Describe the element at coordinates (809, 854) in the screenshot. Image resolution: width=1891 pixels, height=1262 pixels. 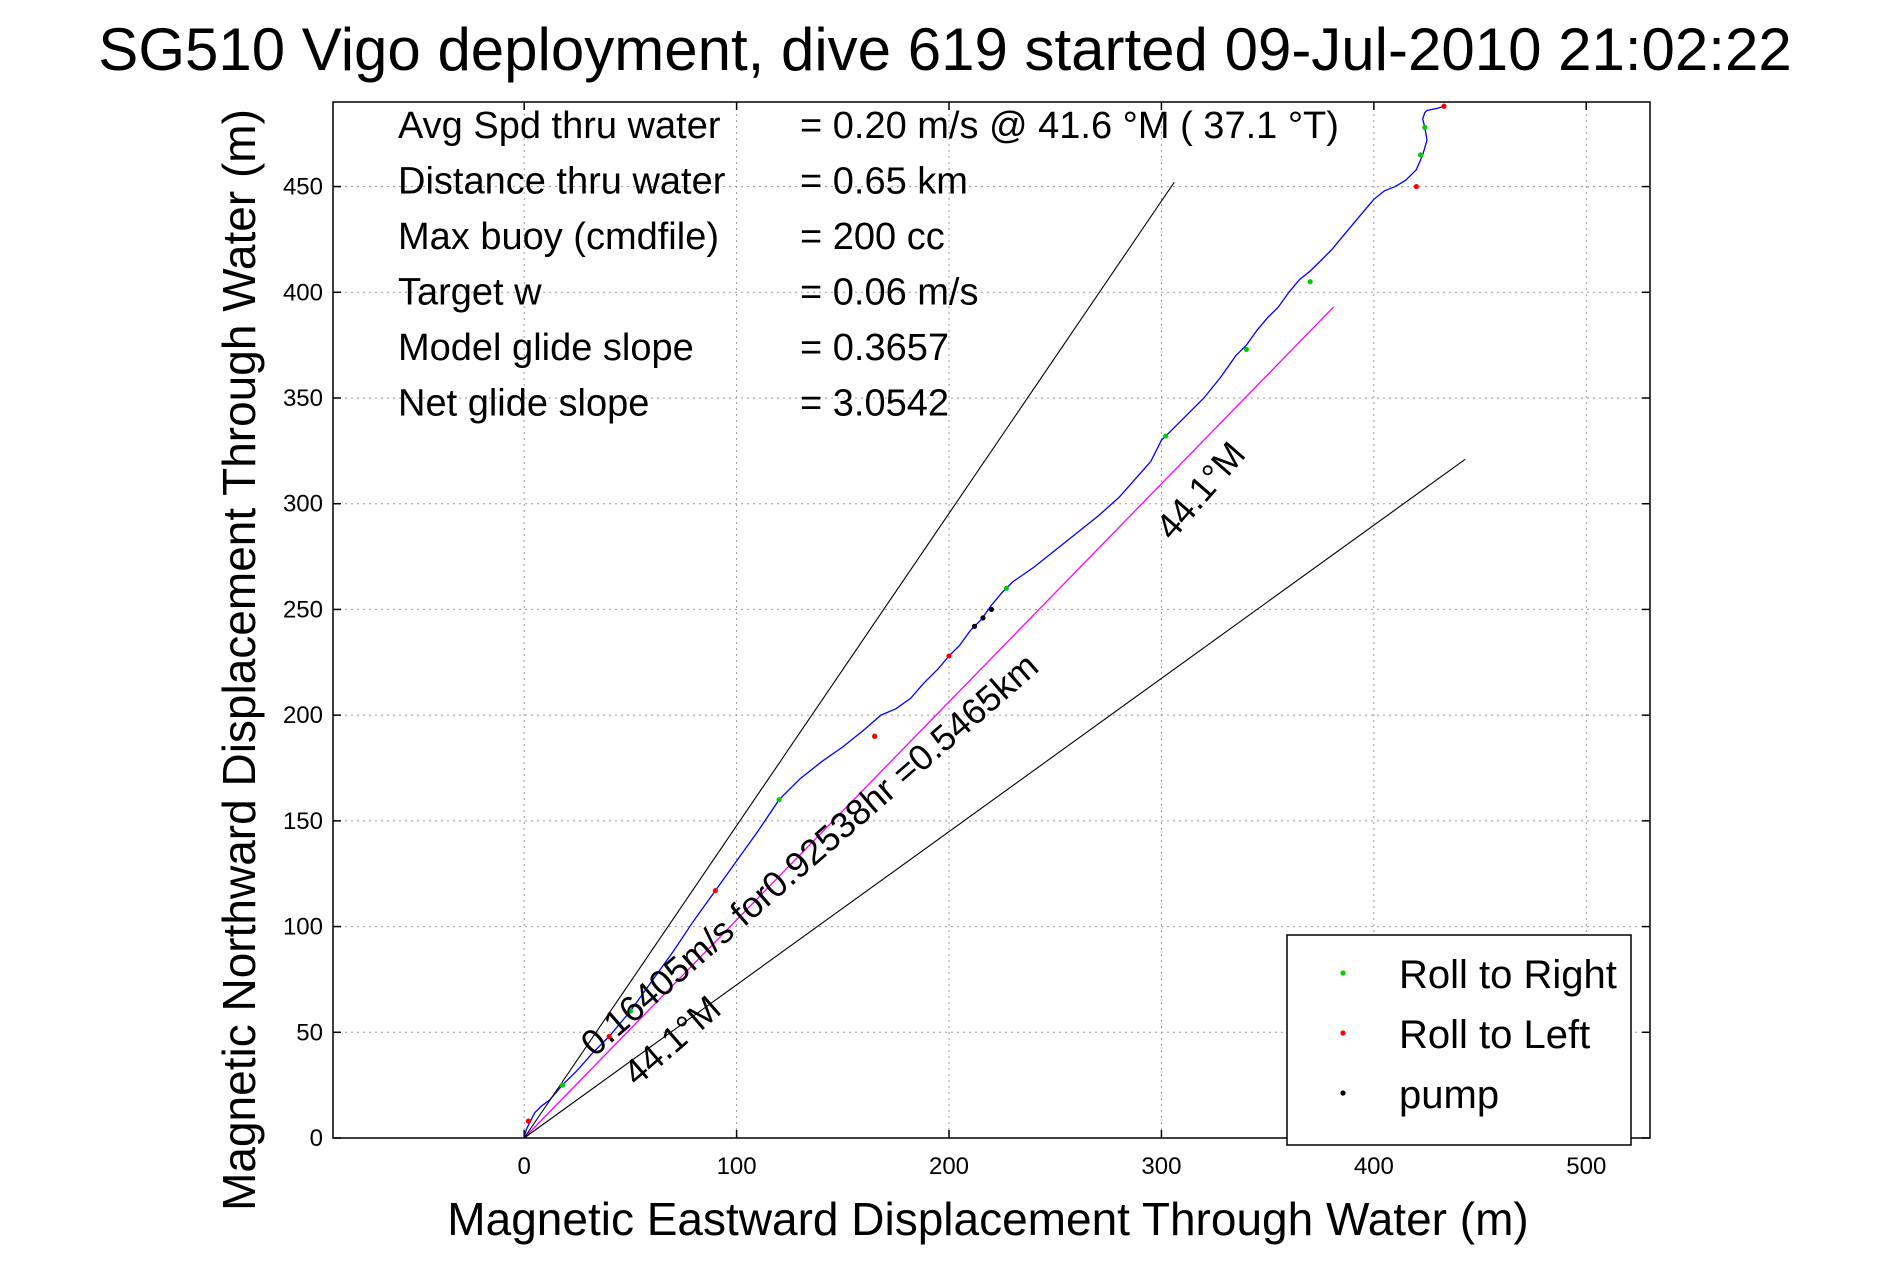
I see `chart-annotation: 0.16405m/s for0.92538hr =0.5465km` at that location.